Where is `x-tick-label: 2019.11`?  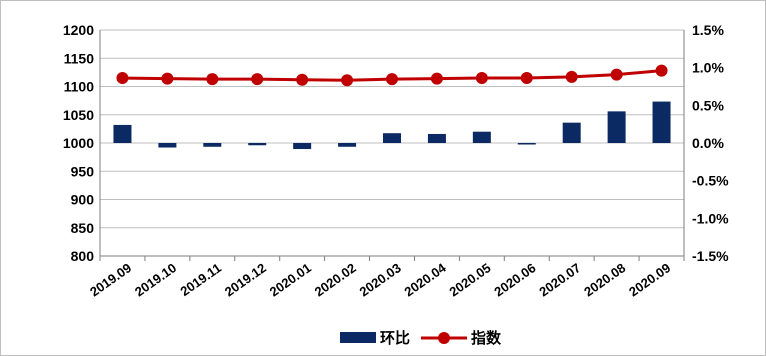 x-tick-label: 2019.11 is located at coordinates (201, 279).